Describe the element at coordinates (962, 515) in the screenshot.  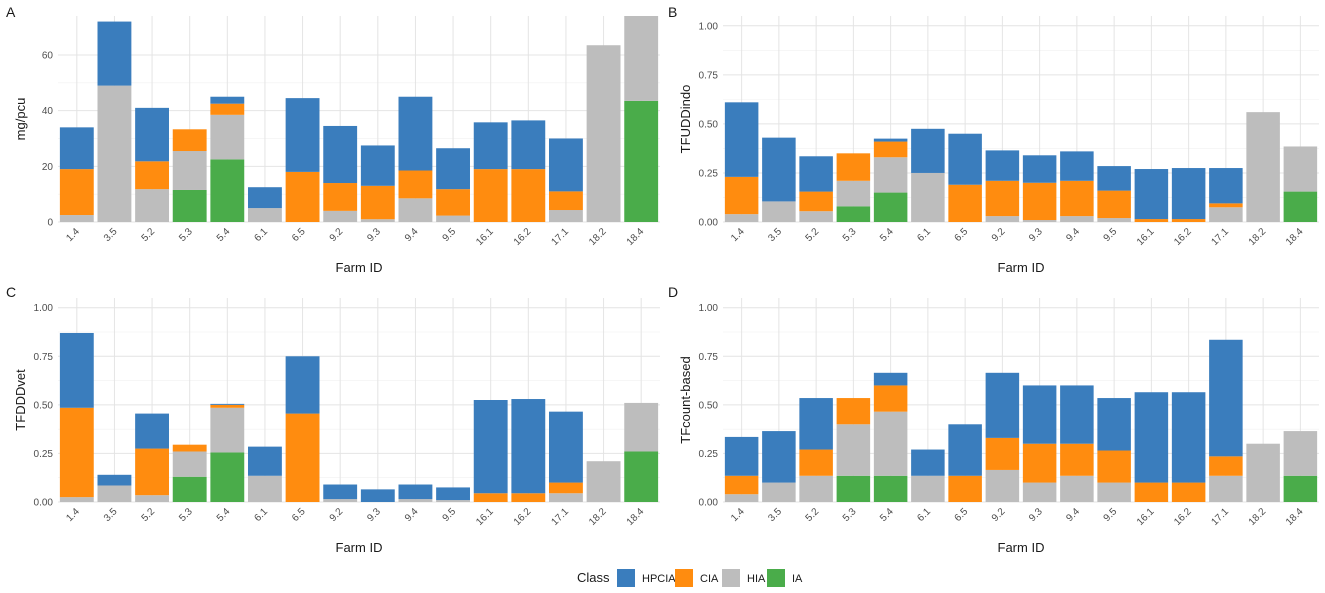
I see `panel-d-xtick-label: 6.5` at that location.